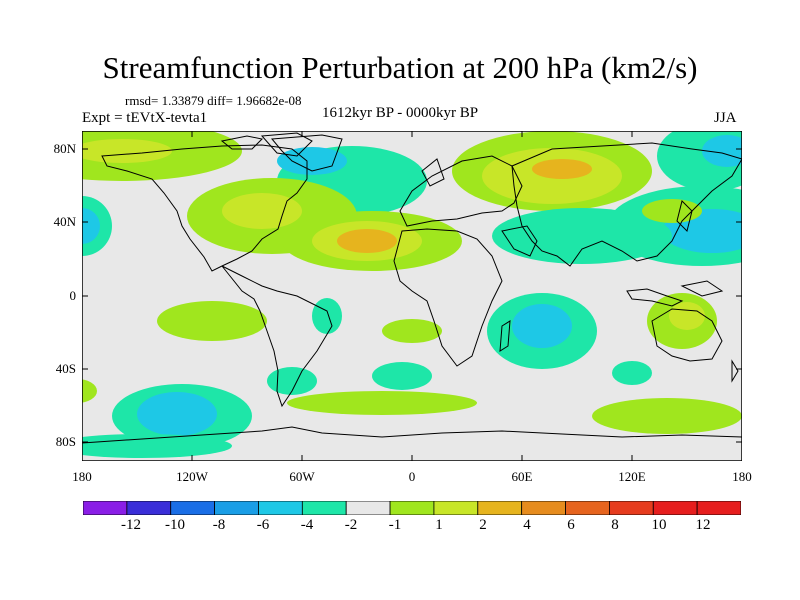  I want to click on y-tick-label: 0, so click(73, 295).